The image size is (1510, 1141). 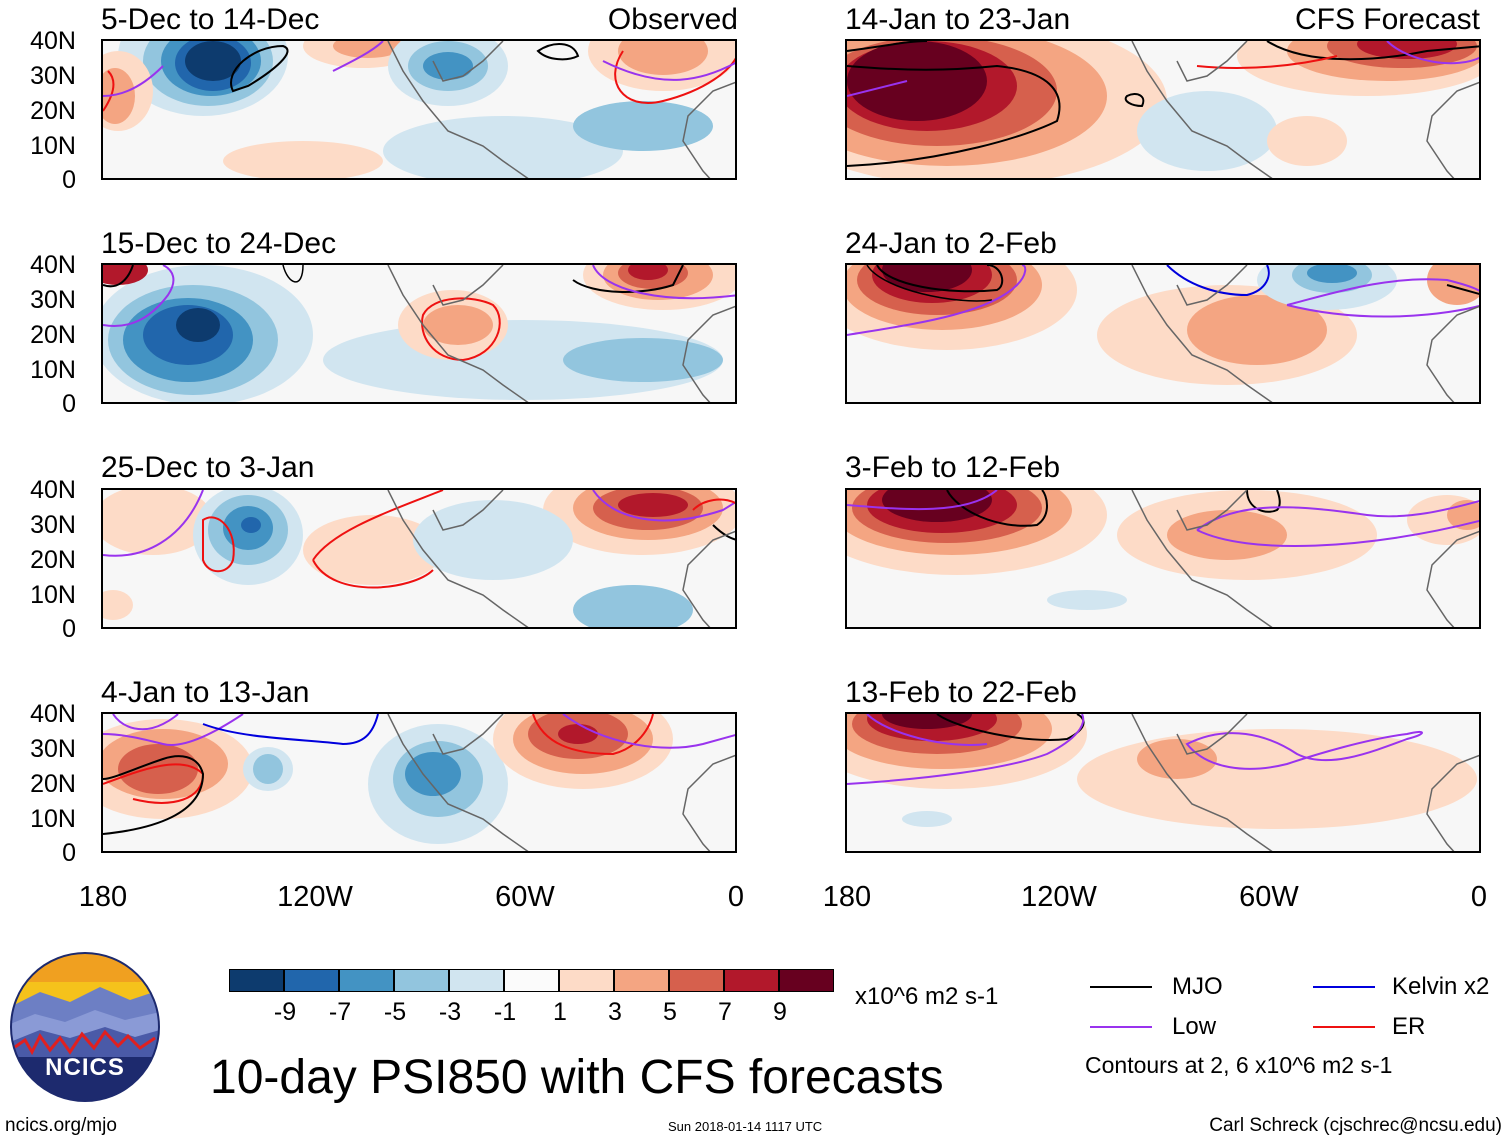 I want to click on colorbar-label: -9, so click(x=285, y=1012).